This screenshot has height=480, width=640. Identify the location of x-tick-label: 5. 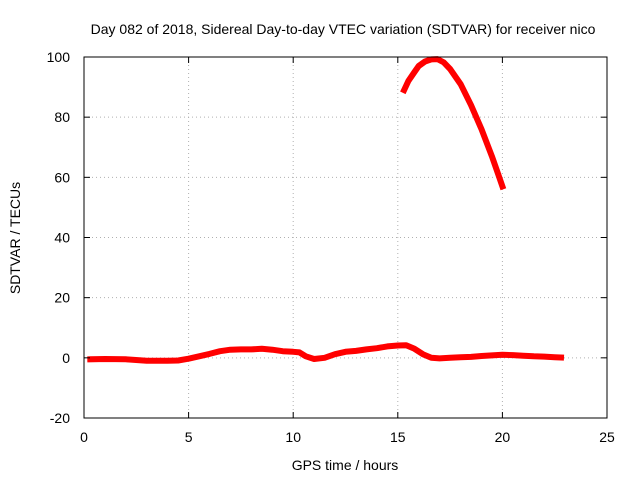
(189, 437).